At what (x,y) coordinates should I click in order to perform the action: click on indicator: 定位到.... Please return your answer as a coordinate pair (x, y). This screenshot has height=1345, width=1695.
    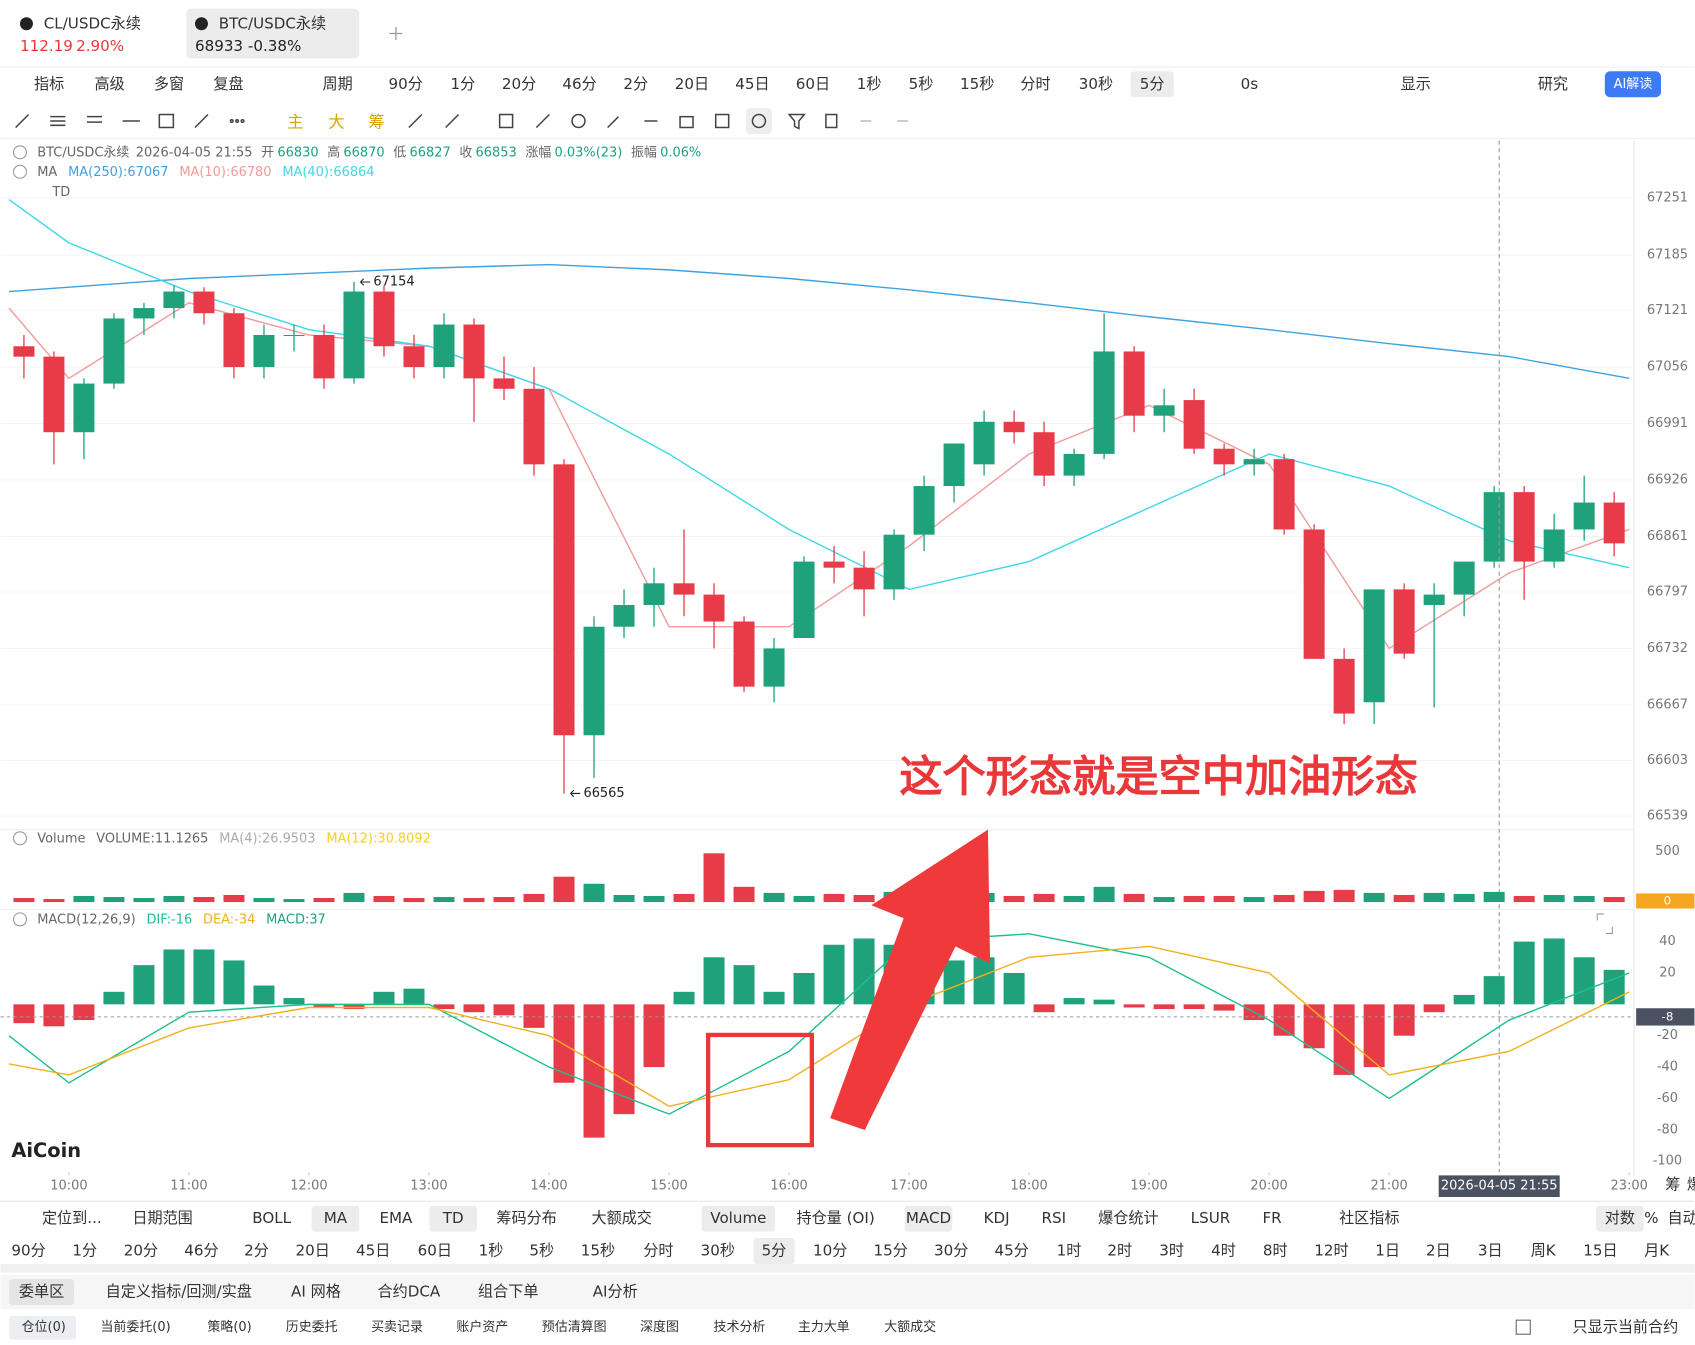
    Looking at the image, I should click on (72, 1218).